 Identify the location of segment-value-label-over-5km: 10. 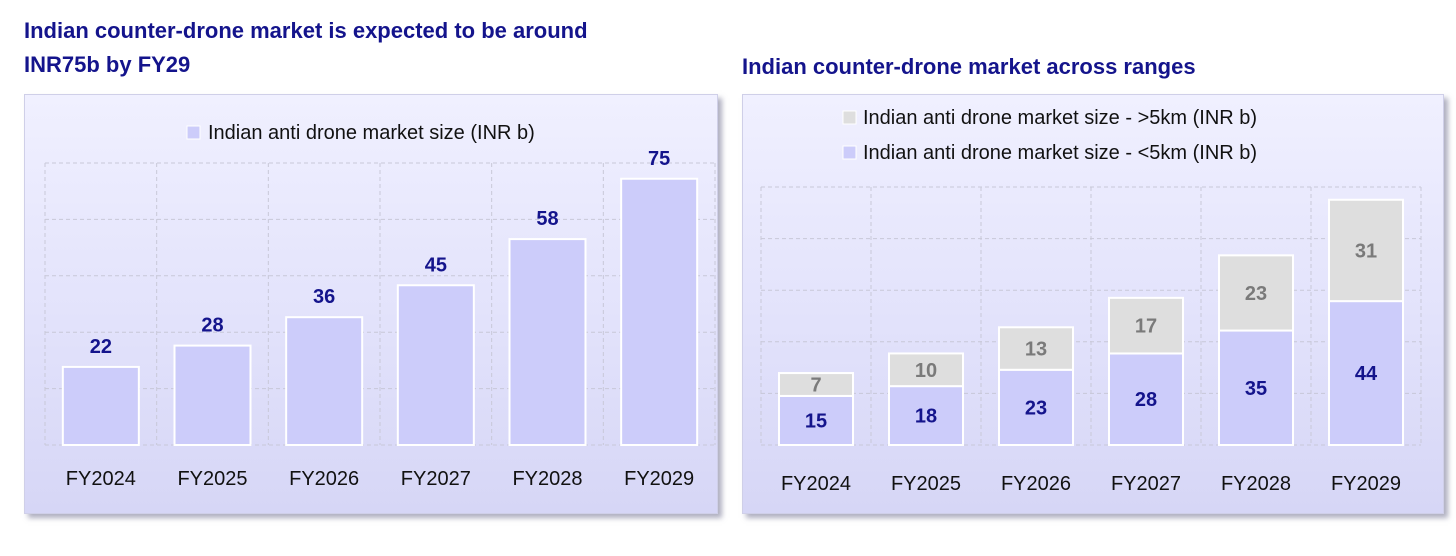
(926, 371).